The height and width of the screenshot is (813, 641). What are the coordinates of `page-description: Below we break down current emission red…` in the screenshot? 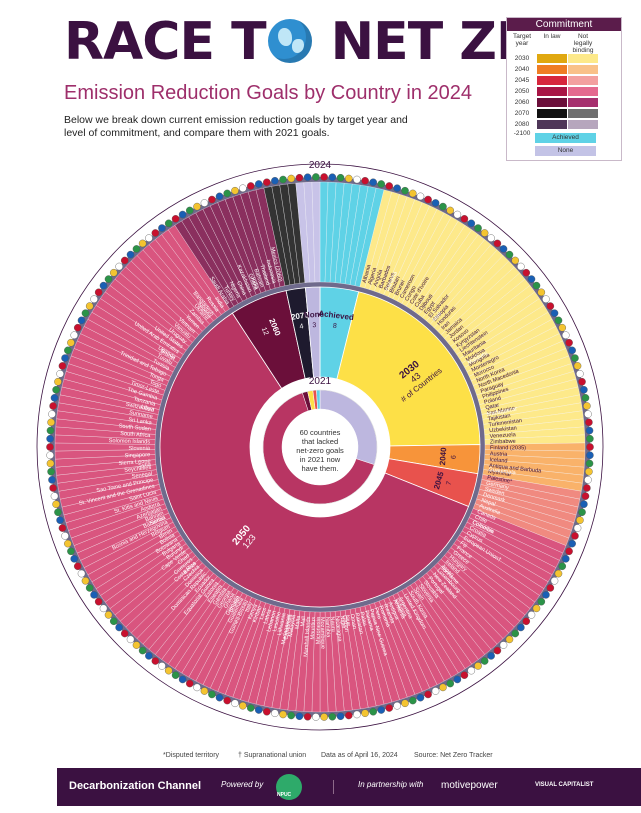 It's located at (236, 126).